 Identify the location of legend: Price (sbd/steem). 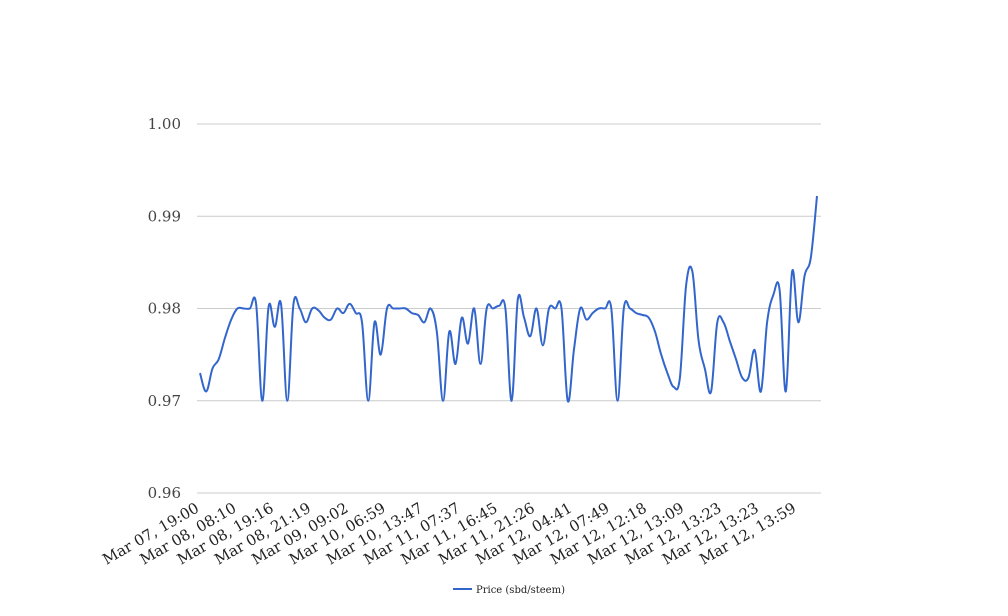
(509, 590).